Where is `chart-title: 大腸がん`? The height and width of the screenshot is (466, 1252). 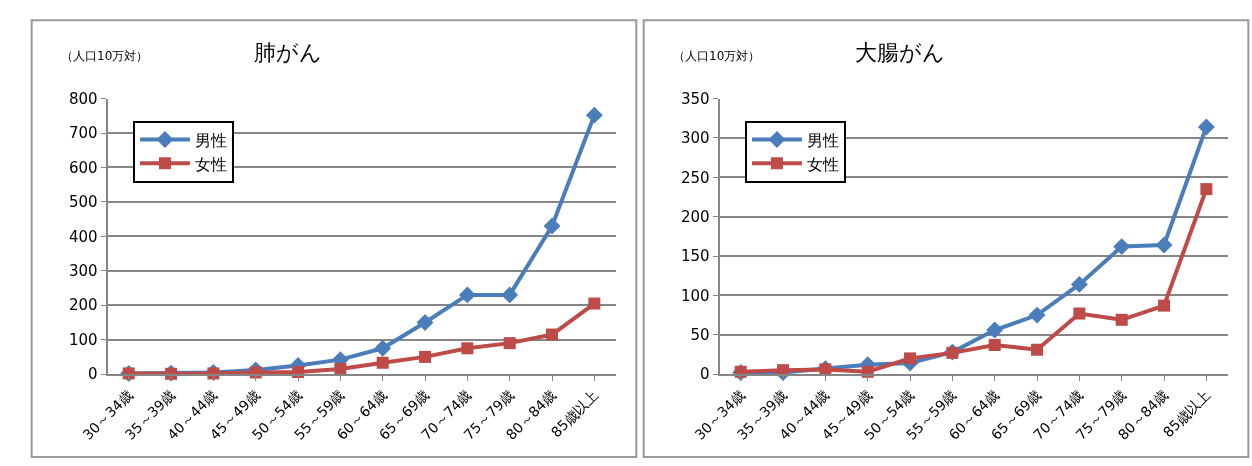 chart-title: 大腸がん is located at coordinates (900, 52).